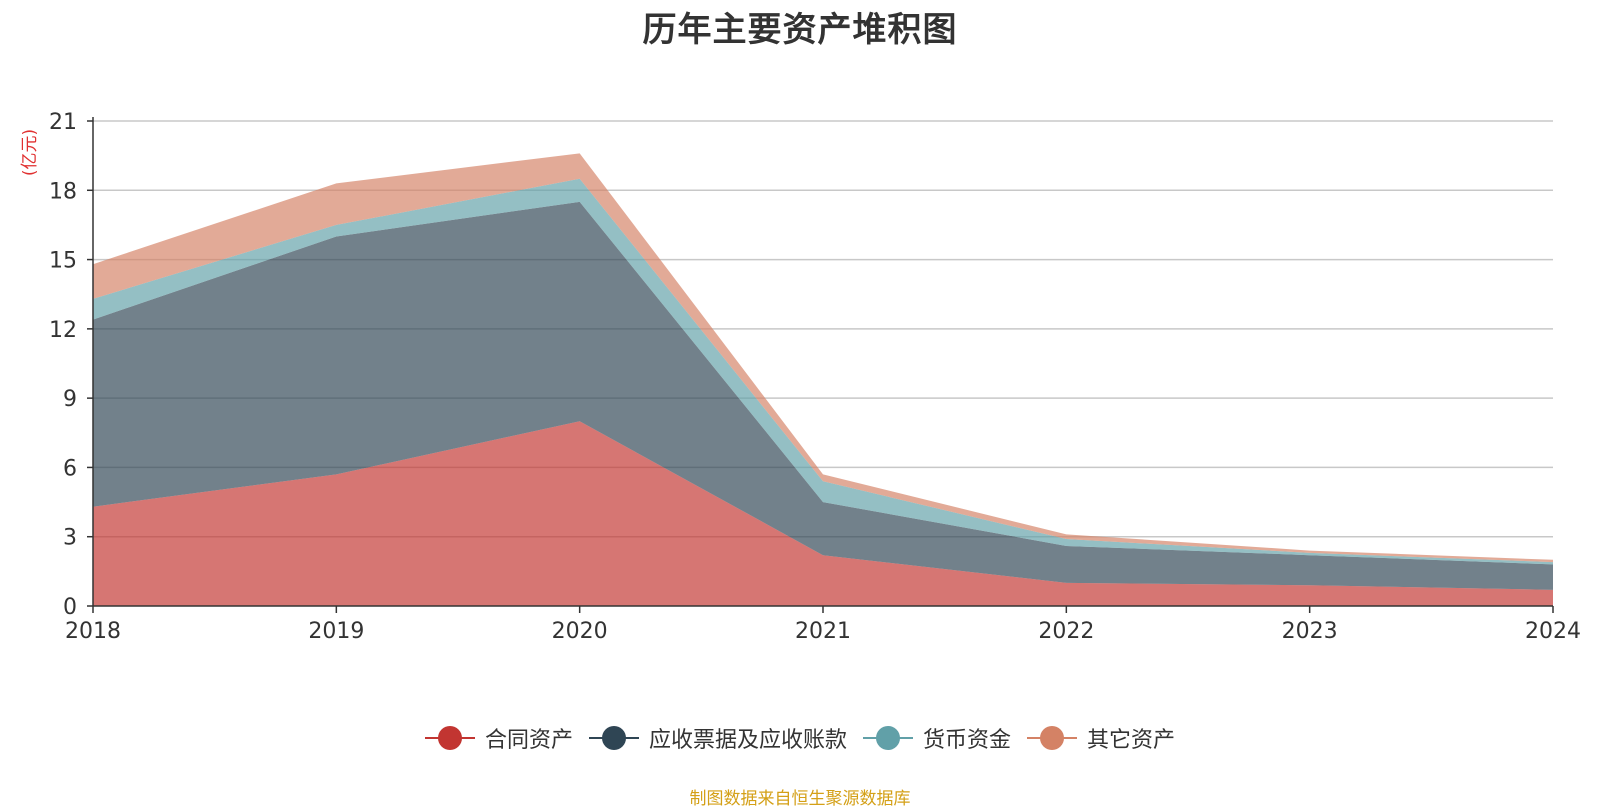  What do you see at coordinates (1066, 631) in the screenshot?
I see `x-tick-label: 2022` at bounding box center [1066, 631].